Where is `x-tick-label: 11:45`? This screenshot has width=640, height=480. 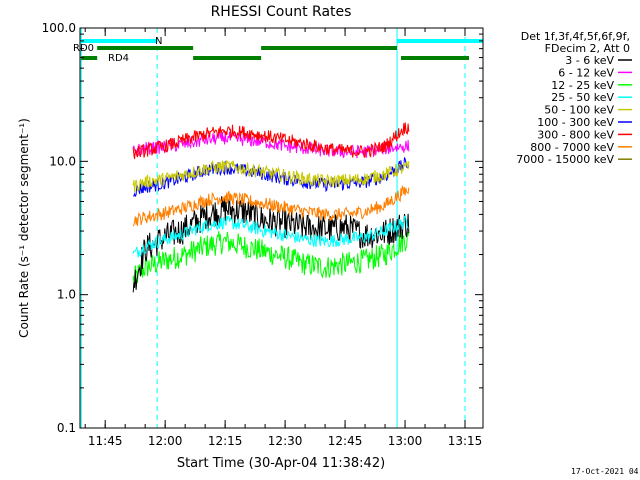
x-tick-label: 11:45 is located at coordinates (105, 441).